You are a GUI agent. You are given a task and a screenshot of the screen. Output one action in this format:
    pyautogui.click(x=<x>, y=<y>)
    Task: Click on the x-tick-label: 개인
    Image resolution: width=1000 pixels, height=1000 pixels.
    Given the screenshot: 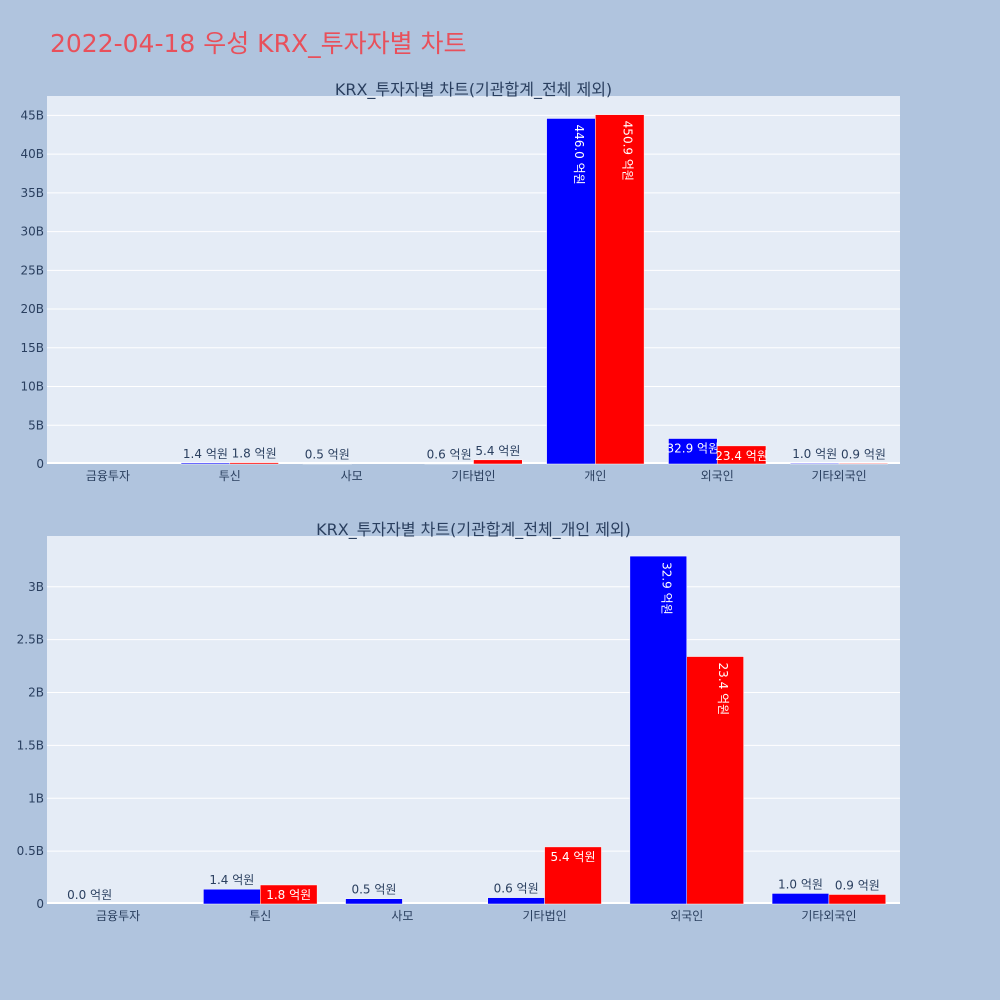 What is the action you would take?
    pyautogui.click(x=595, y=476)
    